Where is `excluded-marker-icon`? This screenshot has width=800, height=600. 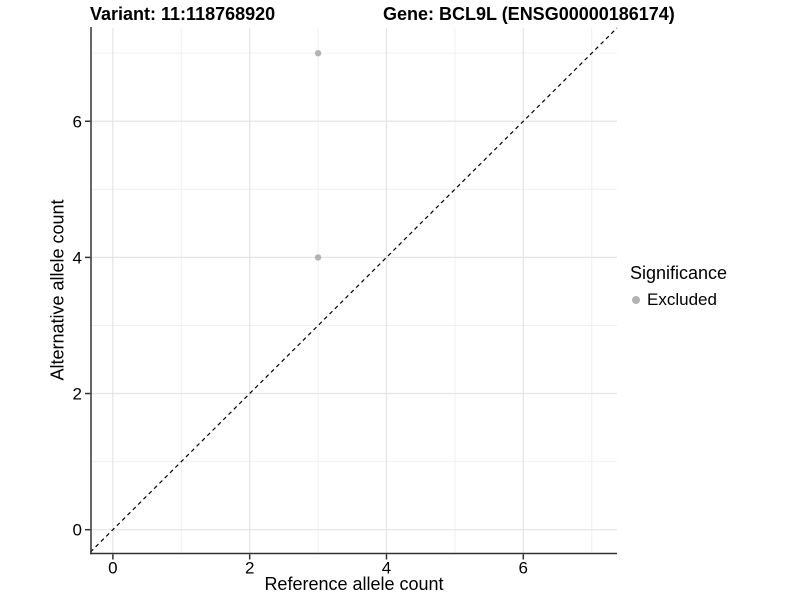 excluded-marker-icon is located at coordinates (636, 300).